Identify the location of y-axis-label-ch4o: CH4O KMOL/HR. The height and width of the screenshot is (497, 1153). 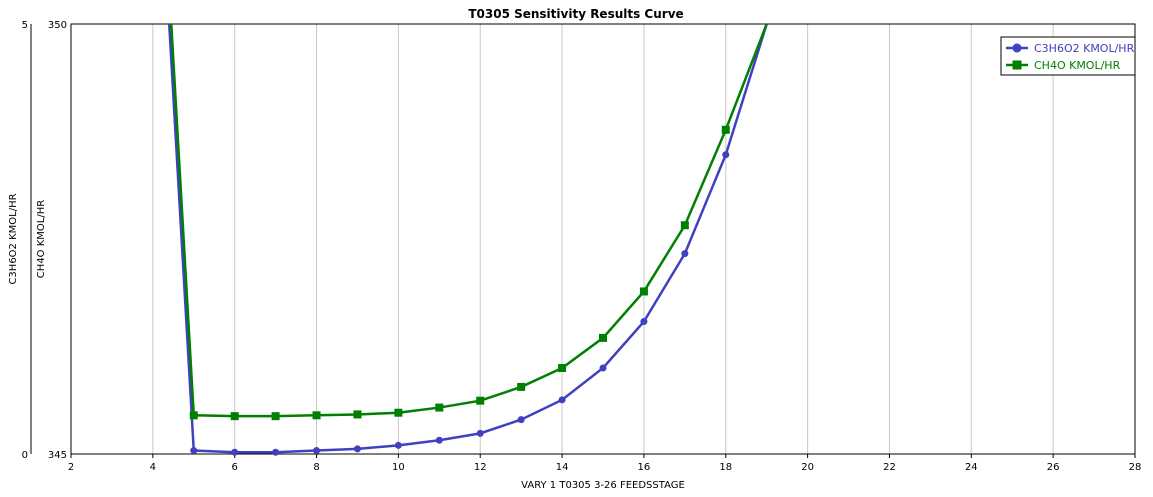
(41, 239).